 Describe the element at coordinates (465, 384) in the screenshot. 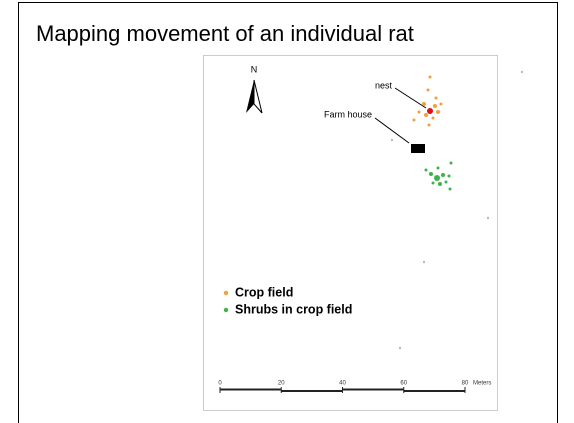

I see `scale-label: 80` at that location.